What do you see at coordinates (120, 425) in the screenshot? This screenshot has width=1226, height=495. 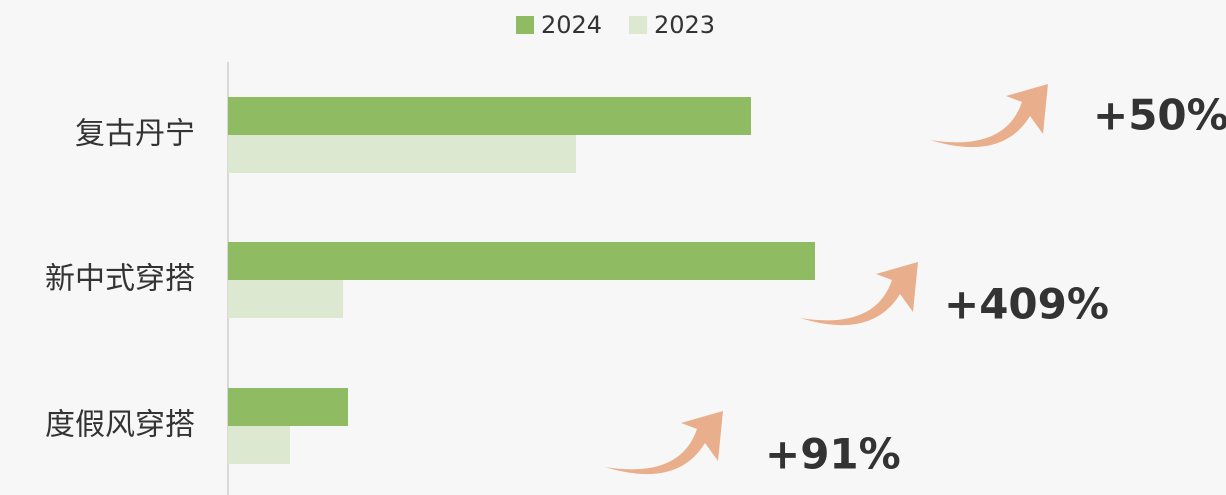 I see `category-label: 度假风穿搭` at bounding box center [120, 425].